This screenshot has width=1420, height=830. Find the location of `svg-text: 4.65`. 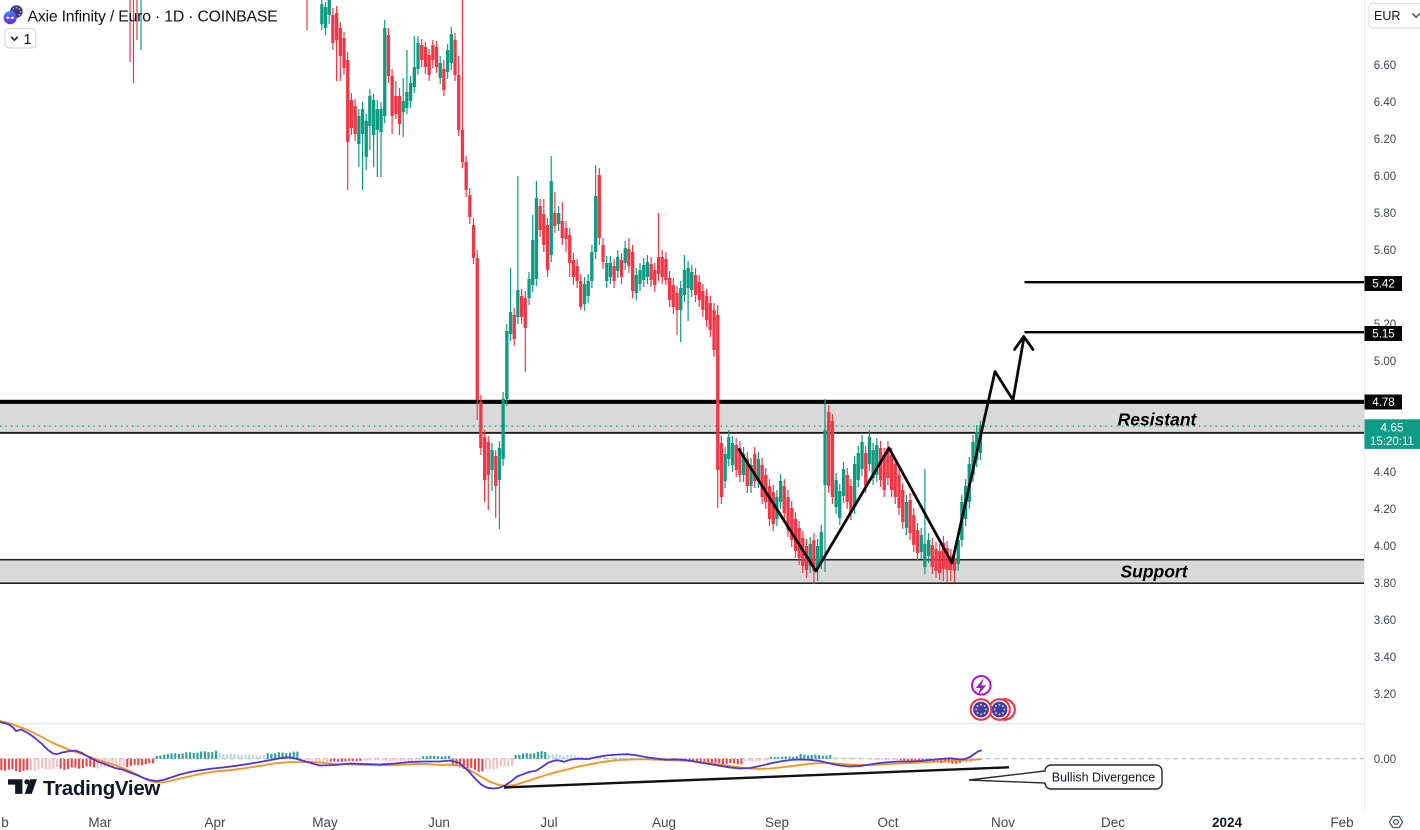

svg-text: 4.65 is located at coordinates (1392, 428).